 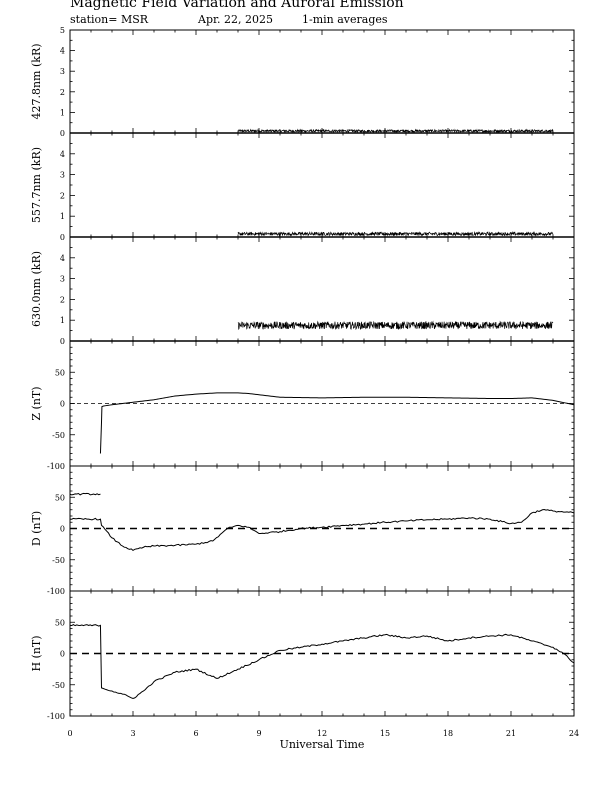 What do you see at coordinates (69, 733) in the screenshot?
I see `x-tick-label: 0` at bounding box center [69, 733].